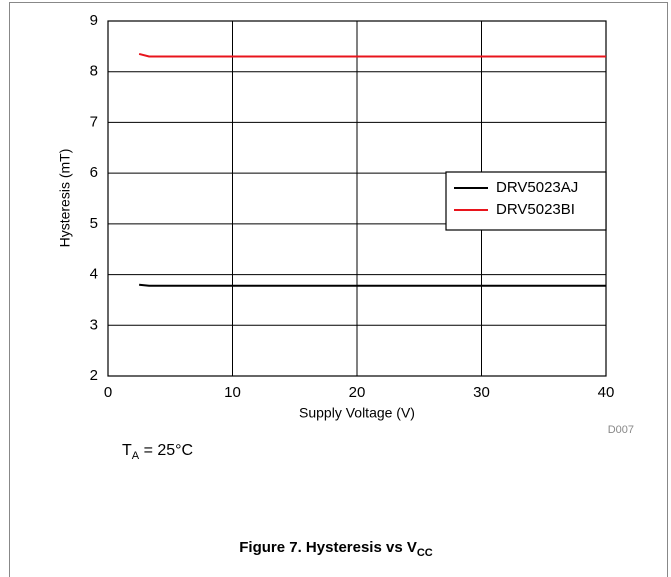 This screenshot has height=577, width=671. Describe the element at coordinates (127, 450) in the screenshot. I see `annotation-main: T` at that location.